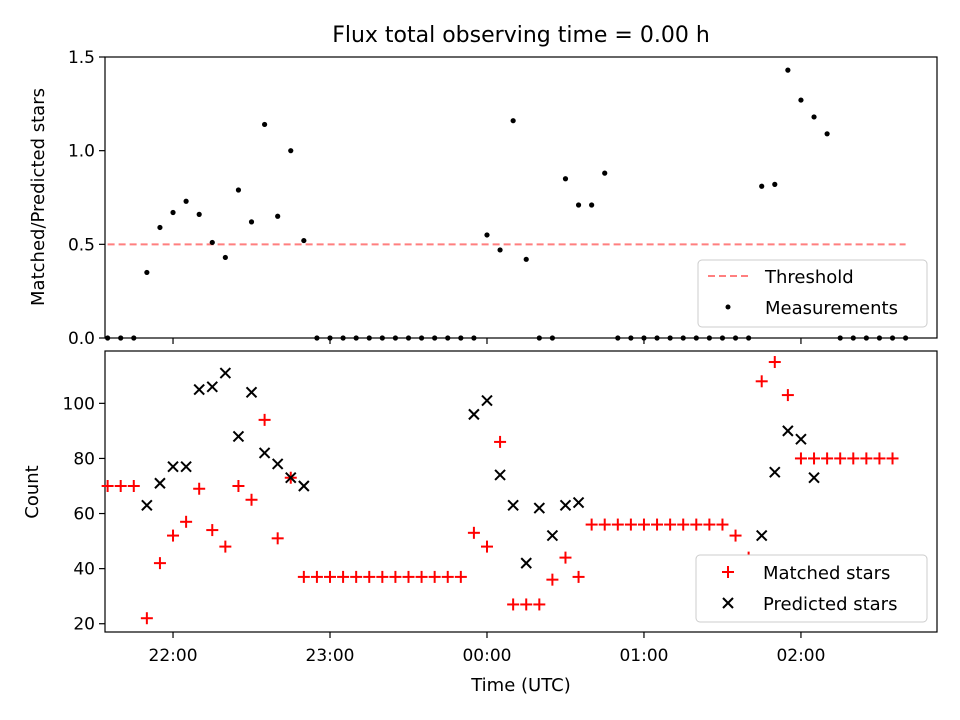  Describe the element at coordinates (32, 491) in the screenshot. I see `bottom-y-axis-label: Count` at that location.